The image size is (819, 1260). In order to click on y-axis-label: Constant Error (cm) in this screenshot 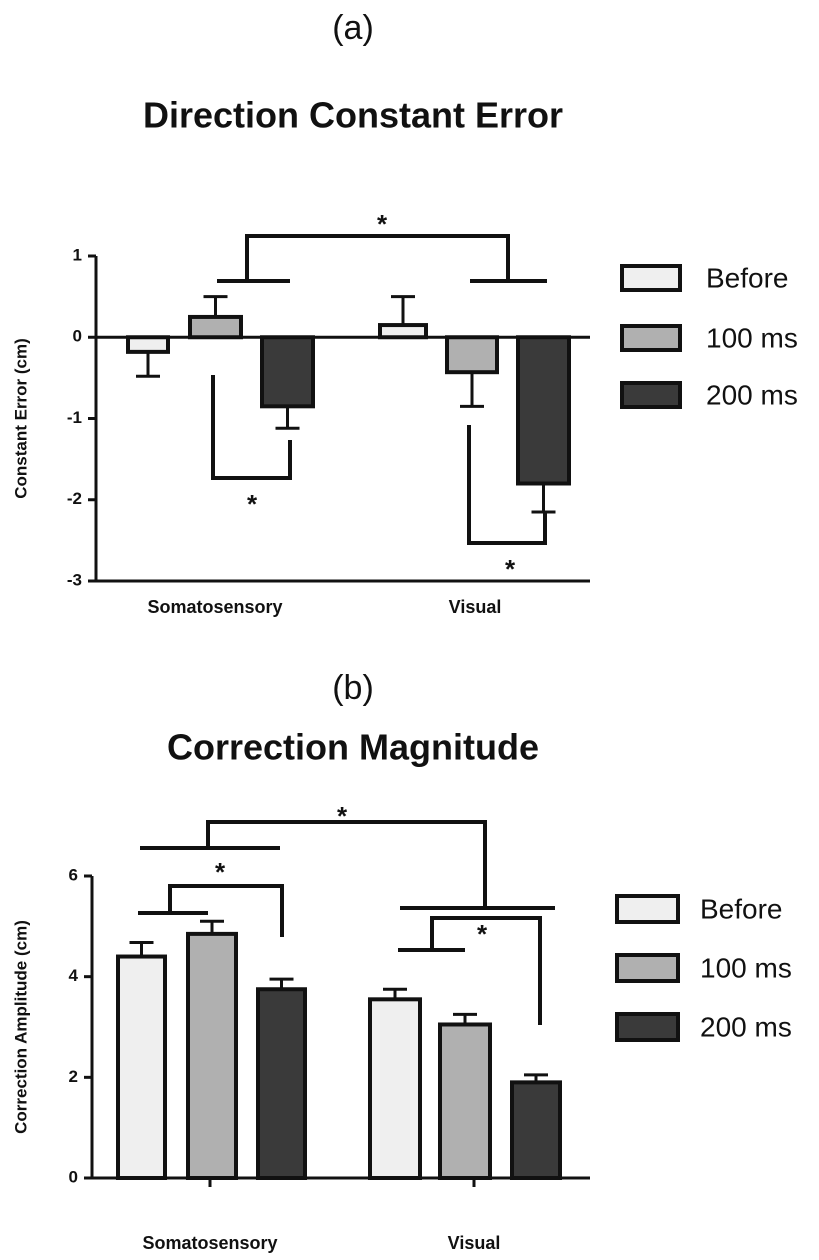, I will do `click(20, 418)`.